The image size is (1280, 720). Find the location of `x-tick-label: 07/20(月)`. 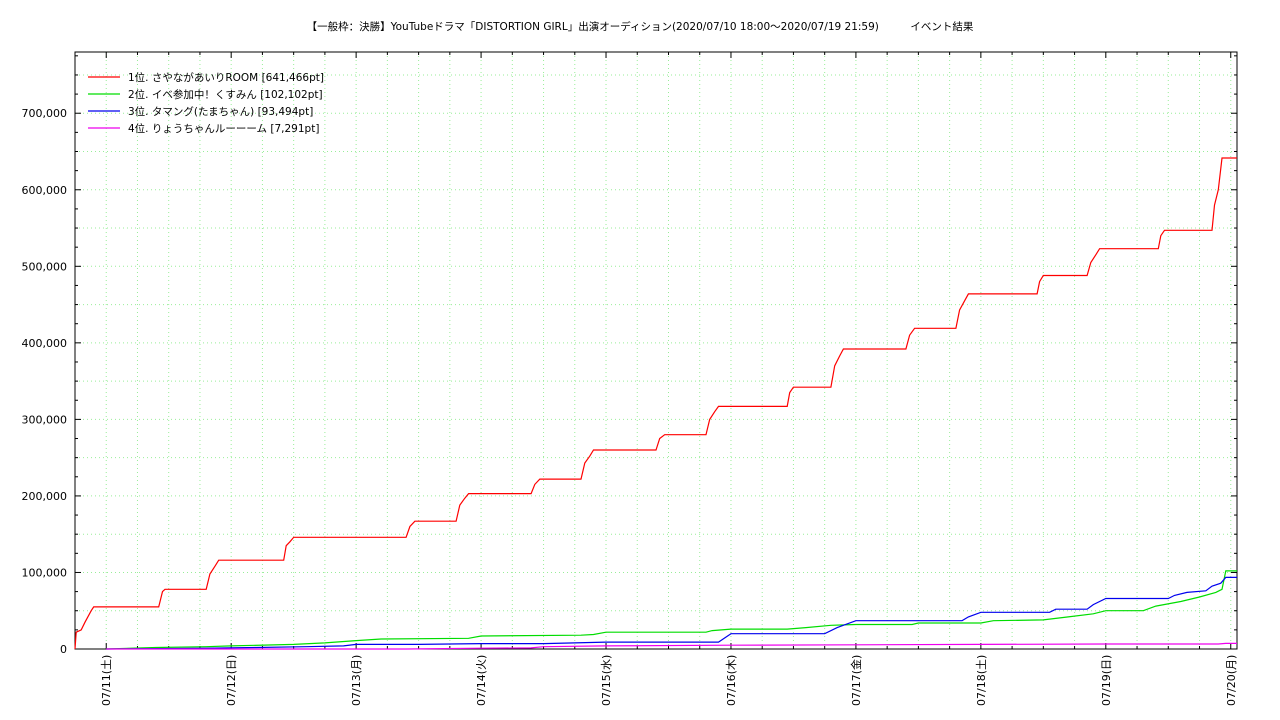

x-tick-label: 07/20(月) is located at coordinates (1231, 680).